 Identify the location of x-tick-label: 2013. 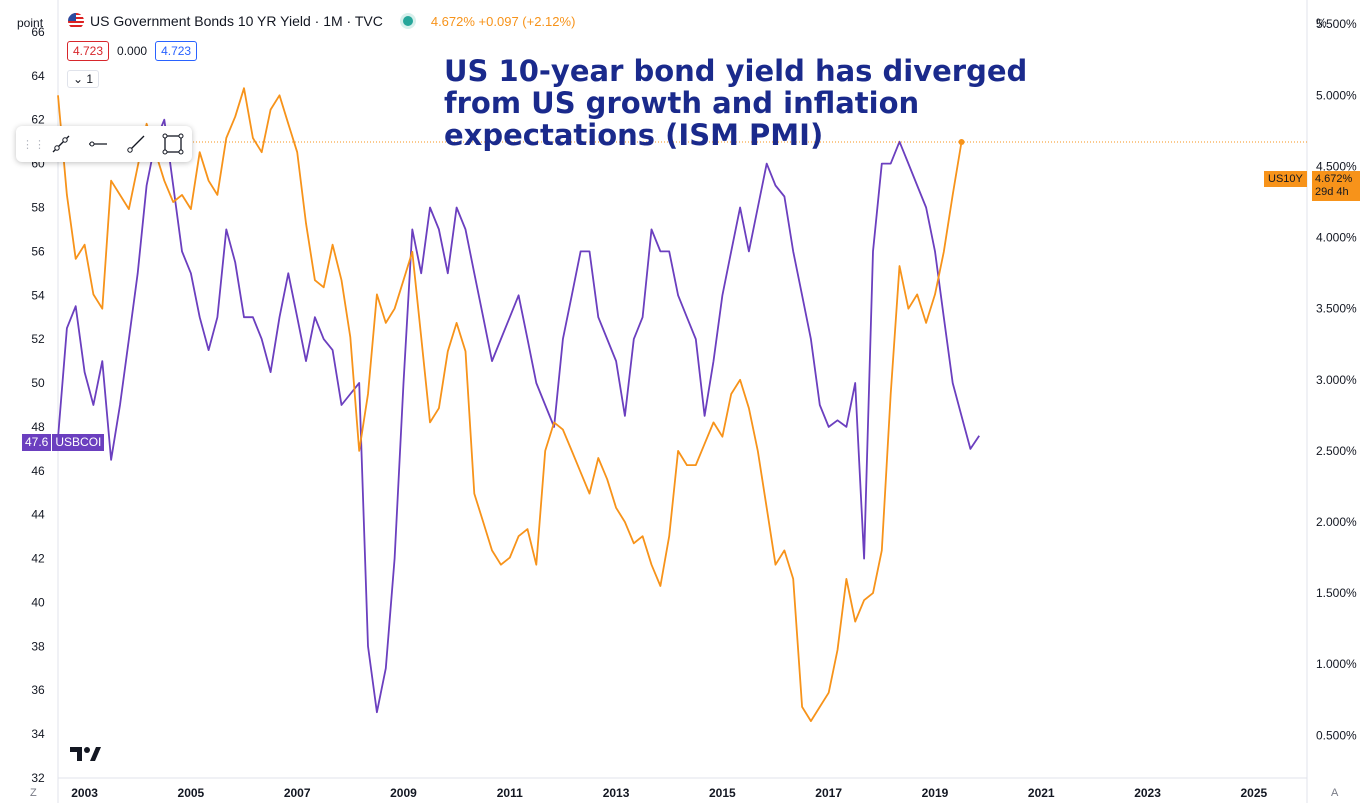
(616, 793).